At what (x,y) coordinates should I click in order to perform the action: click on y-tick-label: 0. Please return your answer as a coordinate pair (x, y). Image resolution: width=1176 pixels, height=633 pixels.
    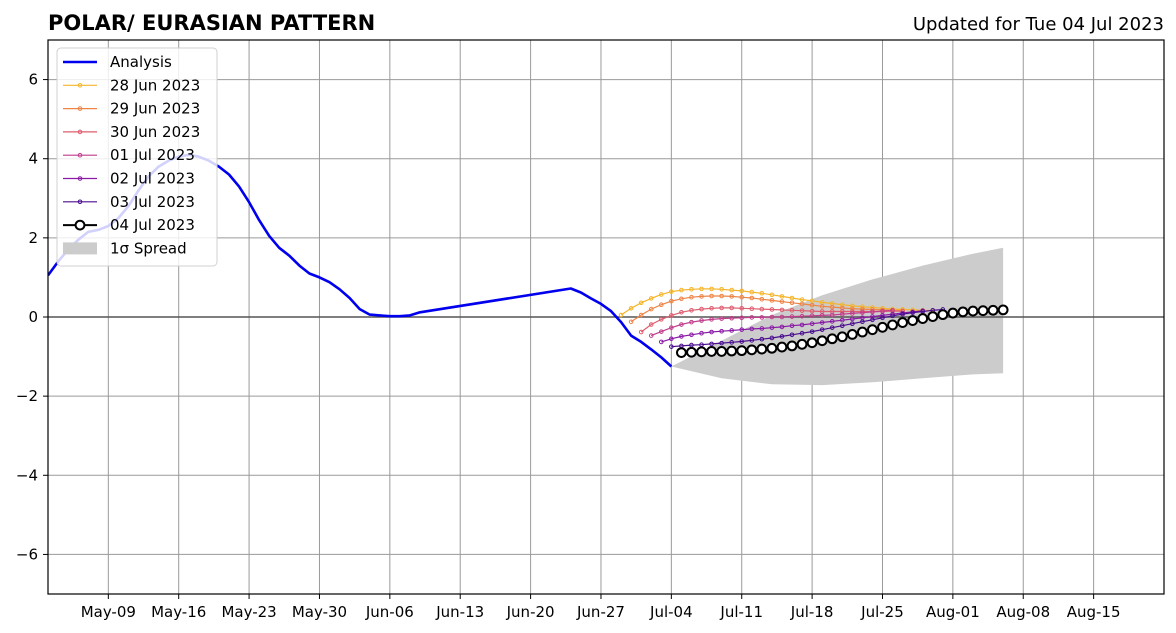
    Looking at the image, I should click on (33, 317).